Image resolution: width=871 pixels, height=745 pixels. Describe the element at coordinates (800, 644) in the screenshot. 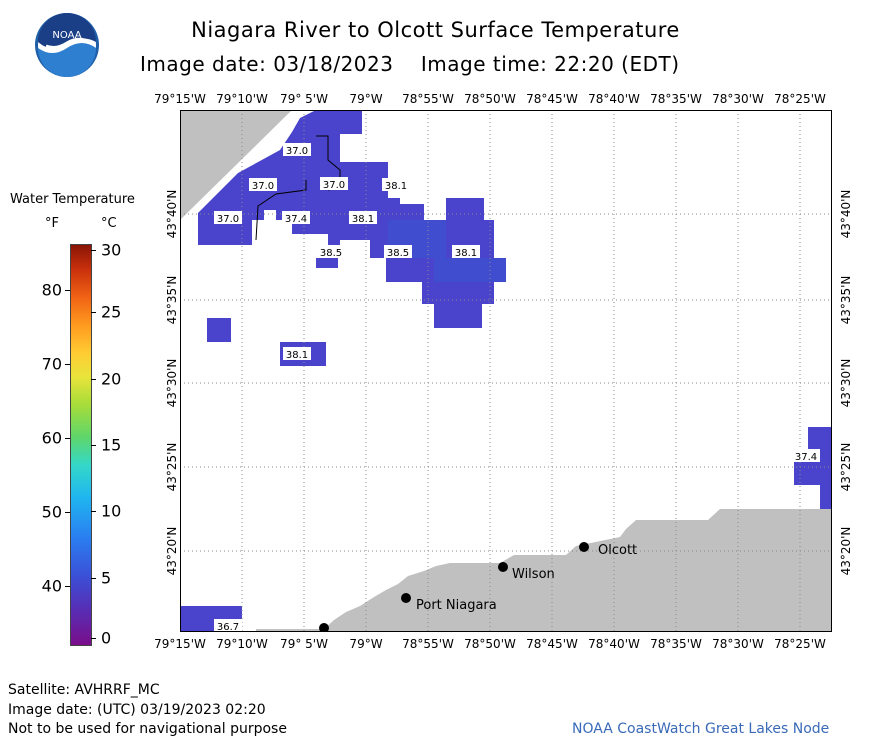

I see `longitude-label: 78°25'W` at that location.